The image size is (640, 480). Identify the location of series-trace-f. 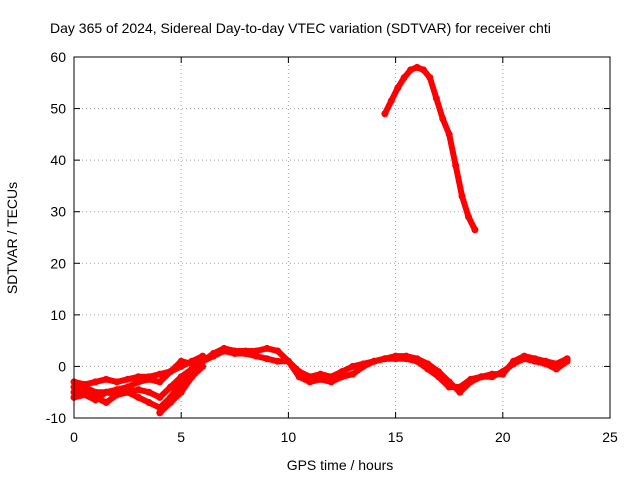
(430, 148).